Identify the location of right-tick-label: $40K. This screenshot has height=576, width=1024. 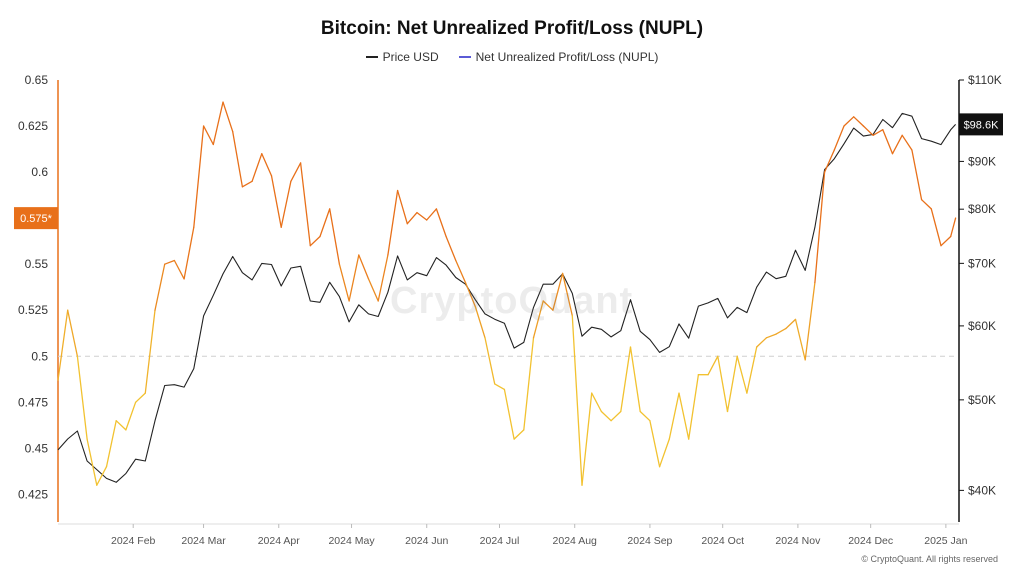
(982, 490).